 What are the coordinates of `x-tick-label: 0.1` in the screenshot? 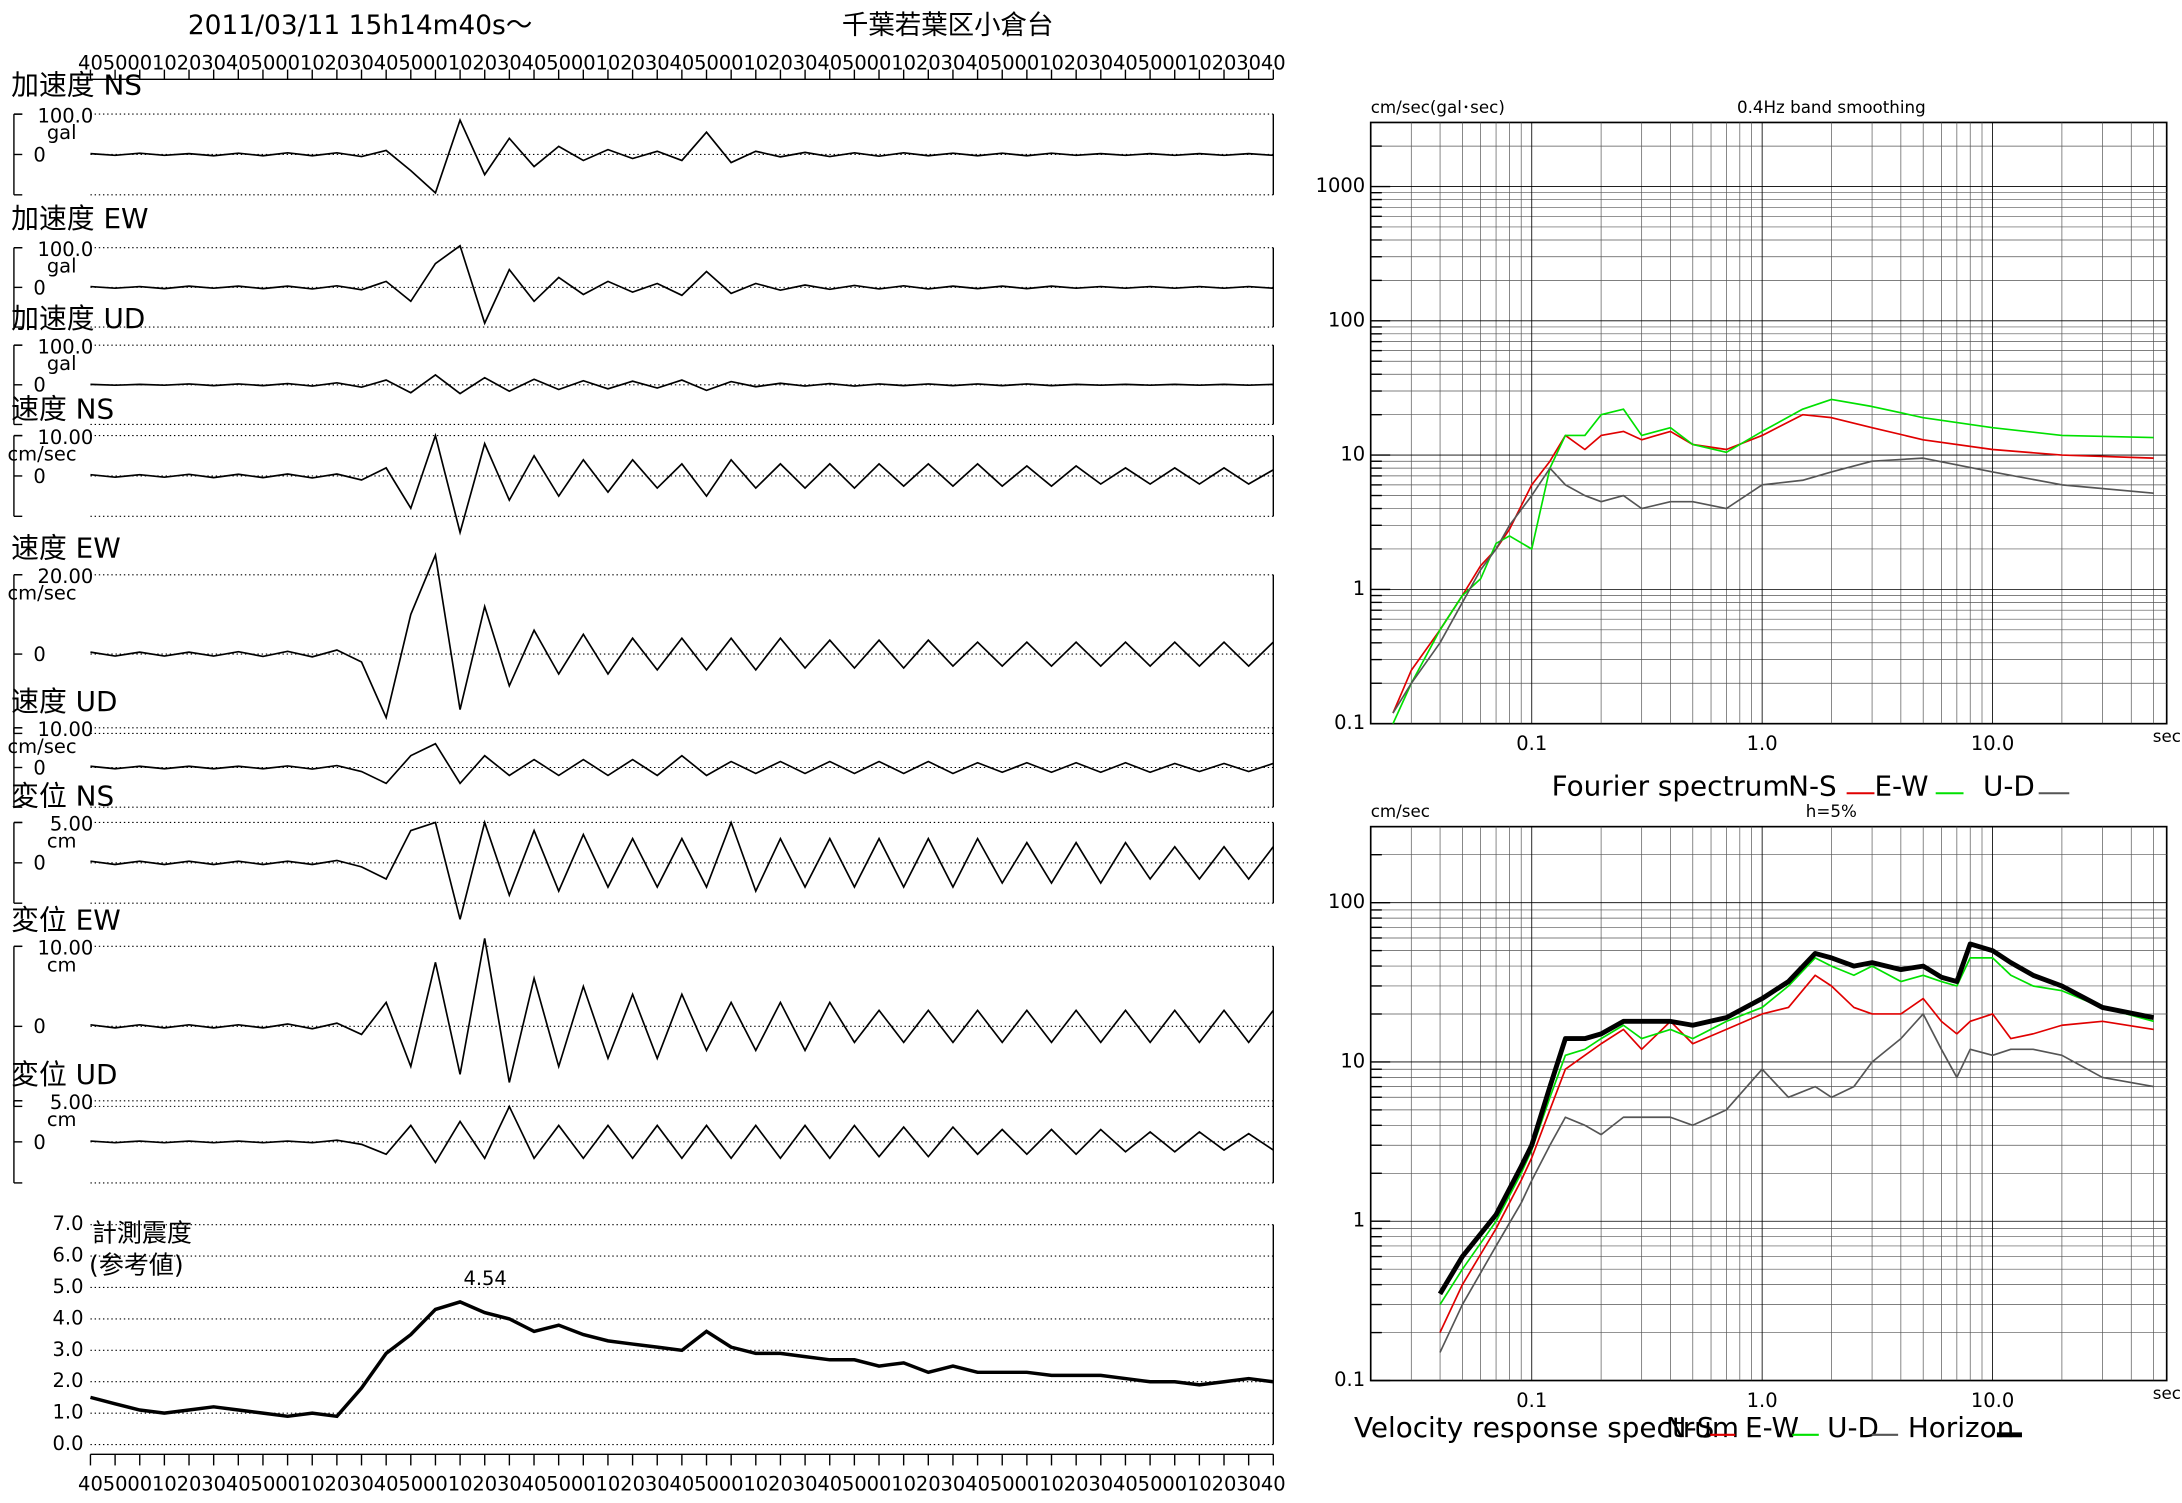 It's located at (1531, 1400).